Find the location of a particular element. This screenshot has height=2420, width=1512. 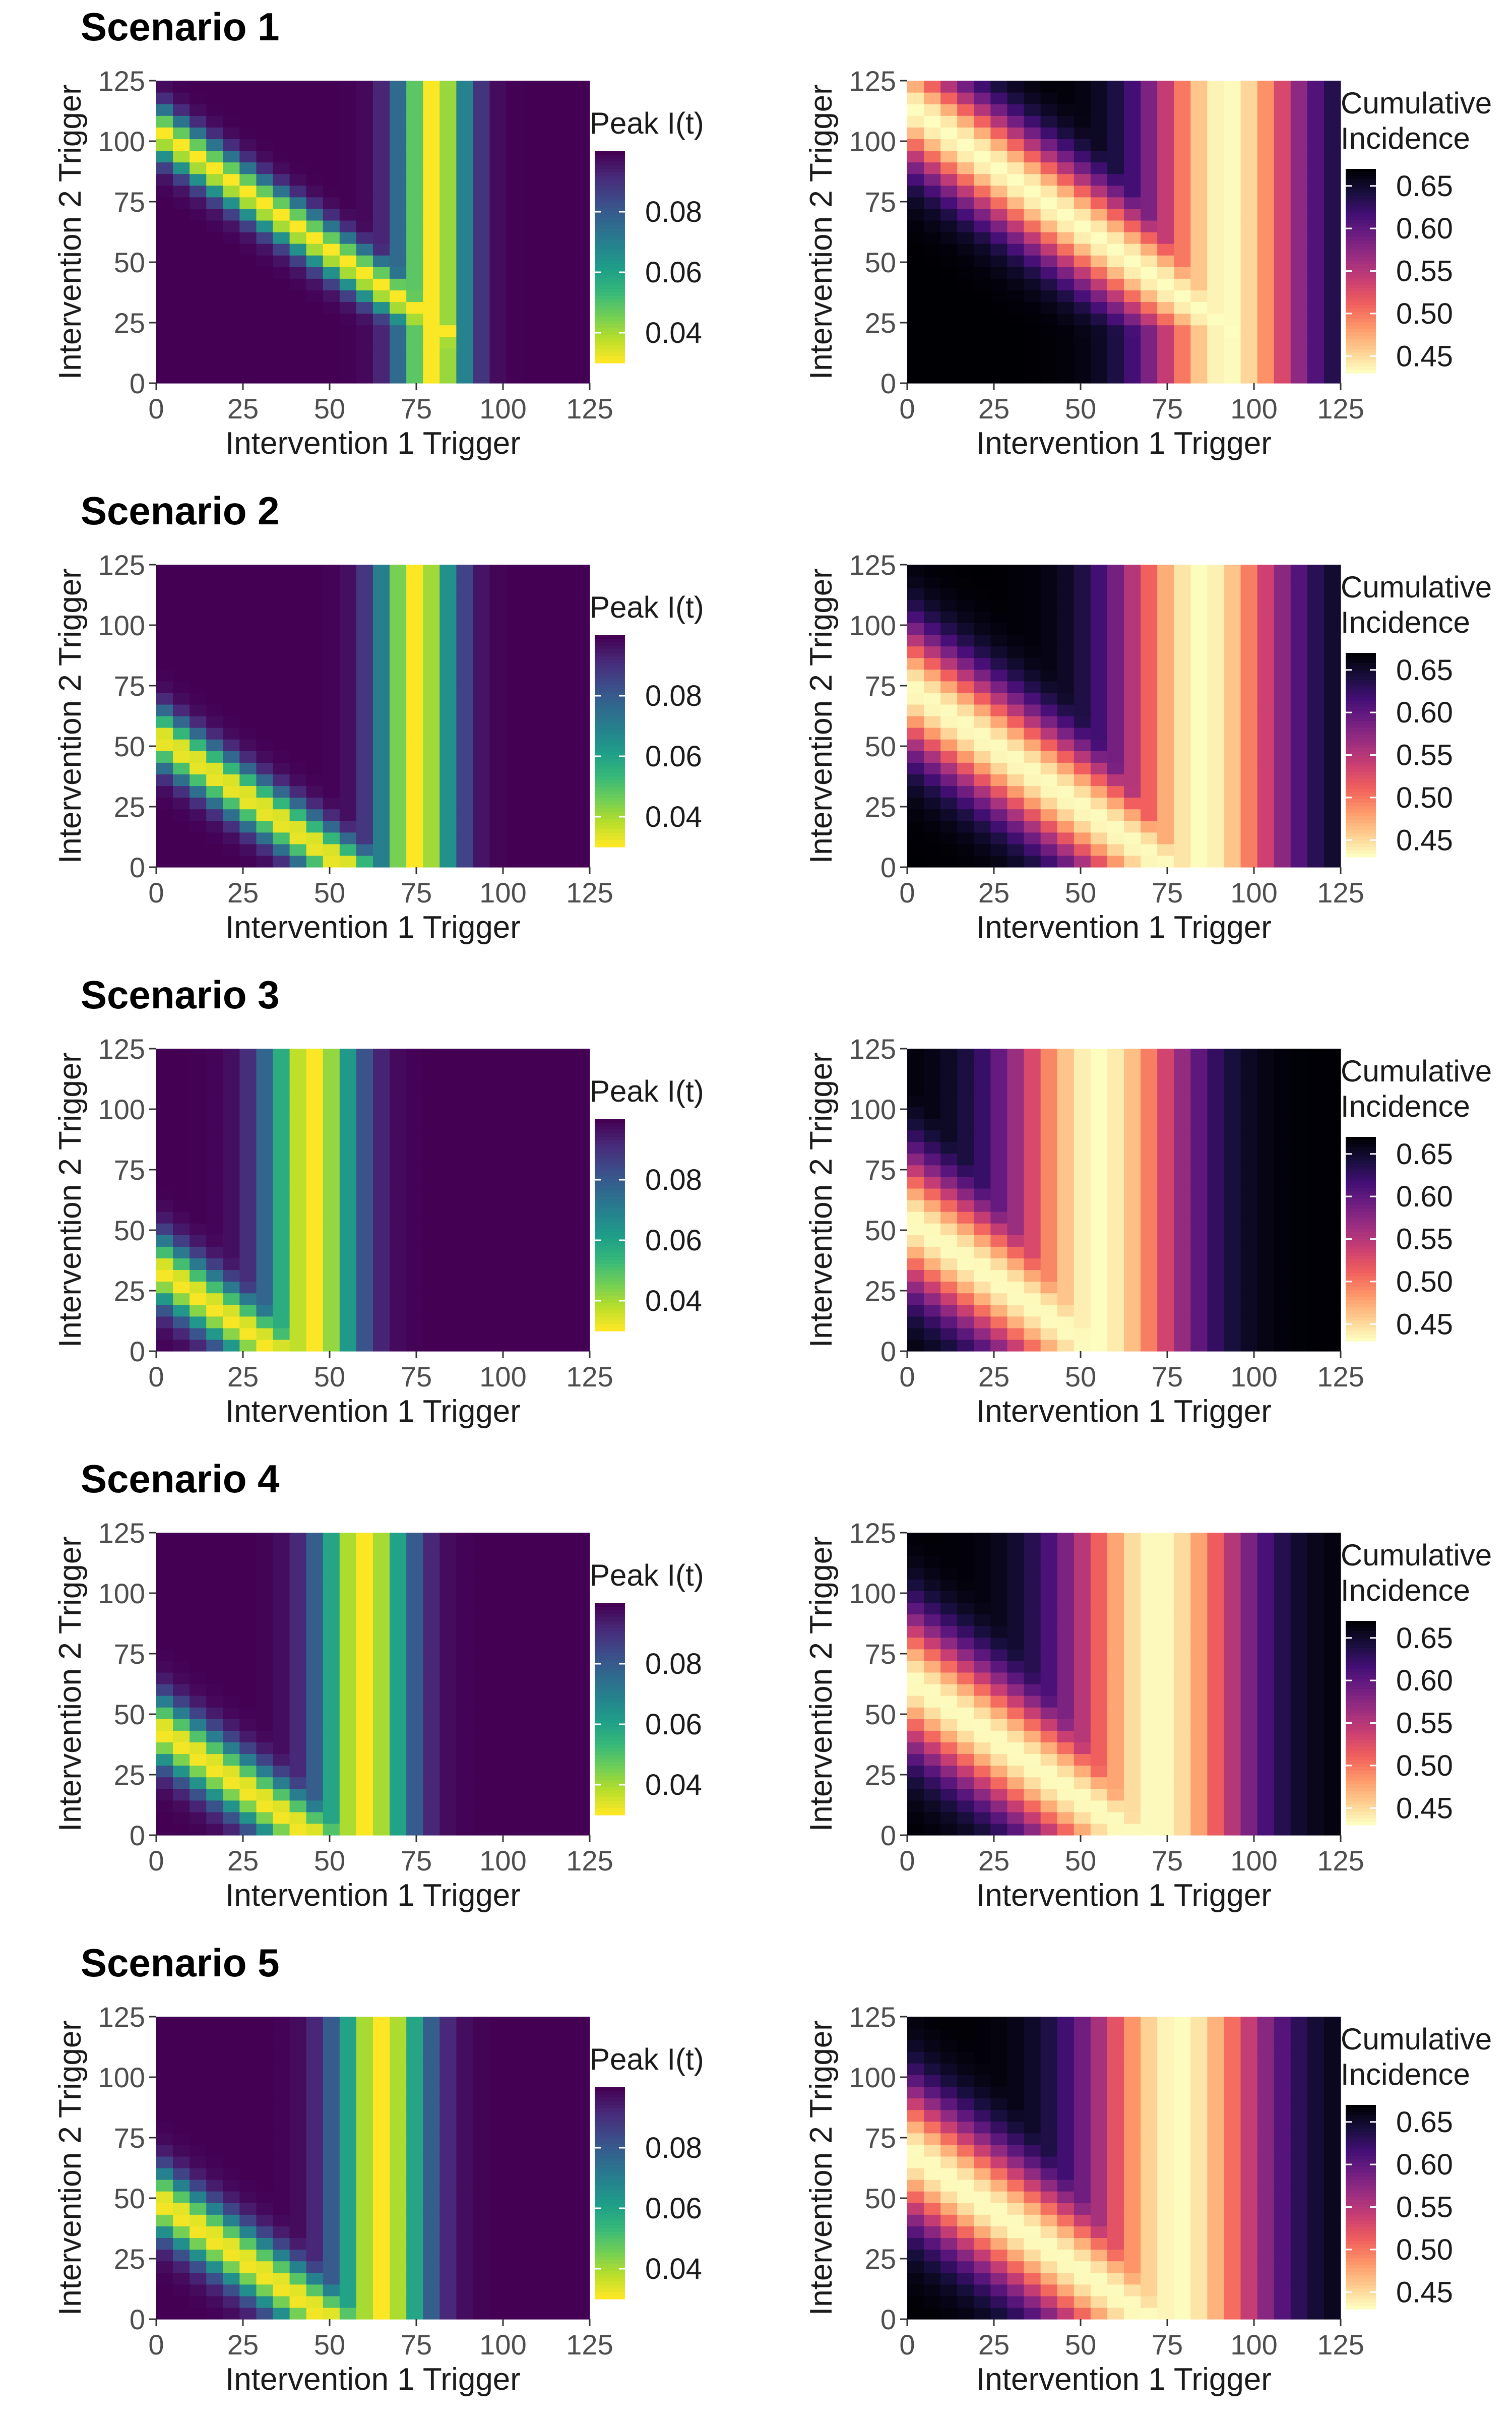

y-tick-label: 50 is located at coordinates (129, 262).